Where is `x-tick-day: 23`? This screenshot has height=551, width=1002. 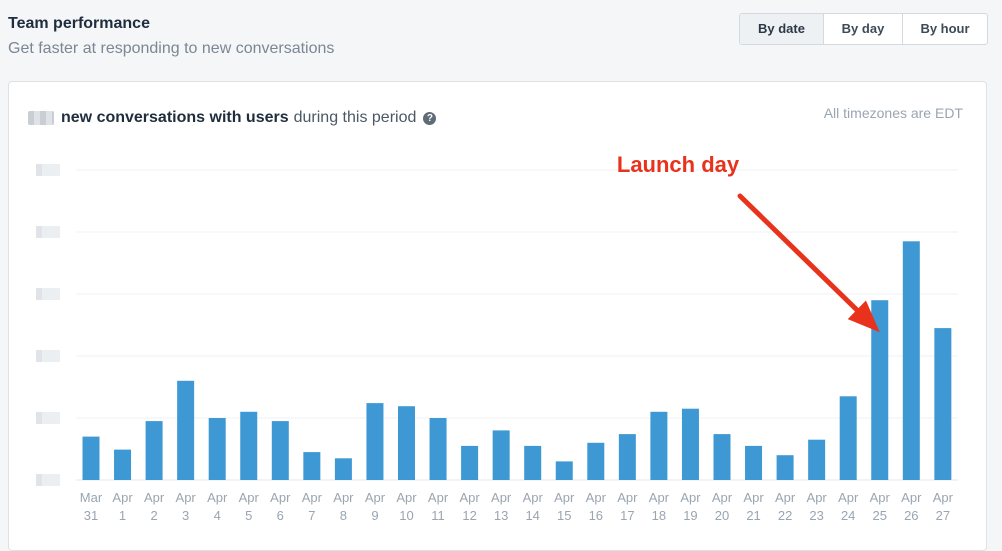
x-tick-day: 23 is located at coordinates (816, 515).